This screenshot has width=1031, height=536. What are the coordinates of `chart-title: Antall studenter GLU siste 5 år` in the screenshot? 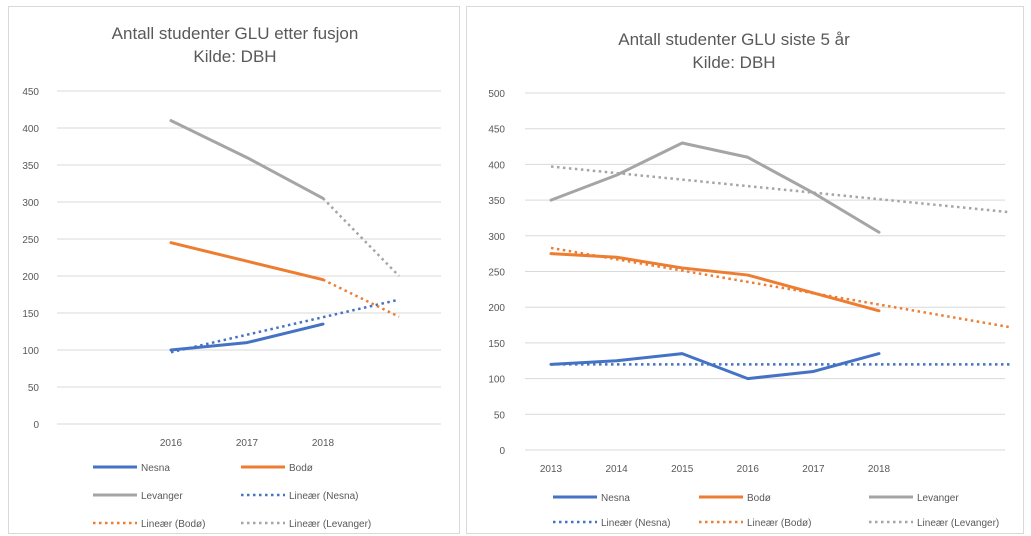 It's located at (734, 39).